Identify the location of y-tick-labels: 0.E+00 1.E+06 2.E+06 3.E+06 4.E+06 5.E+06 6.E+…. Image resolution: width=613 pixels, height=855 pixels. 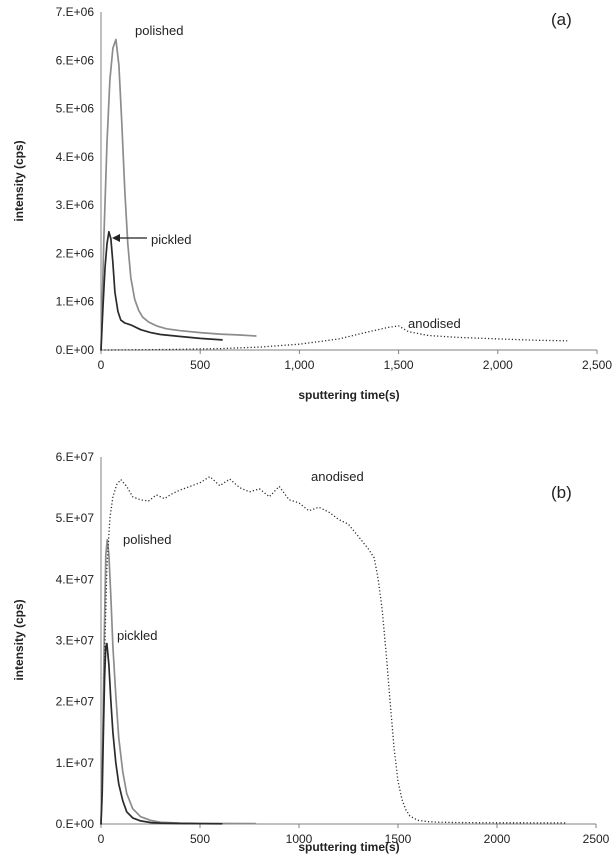
(75, 181).